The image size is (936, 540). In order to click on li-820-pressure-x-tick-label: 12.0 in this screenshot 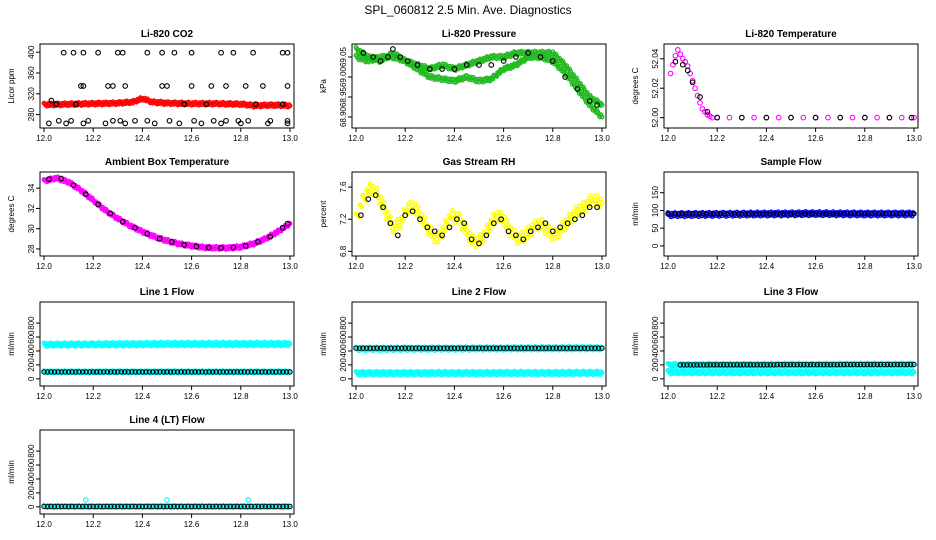, I will do `click(356, 138)`.